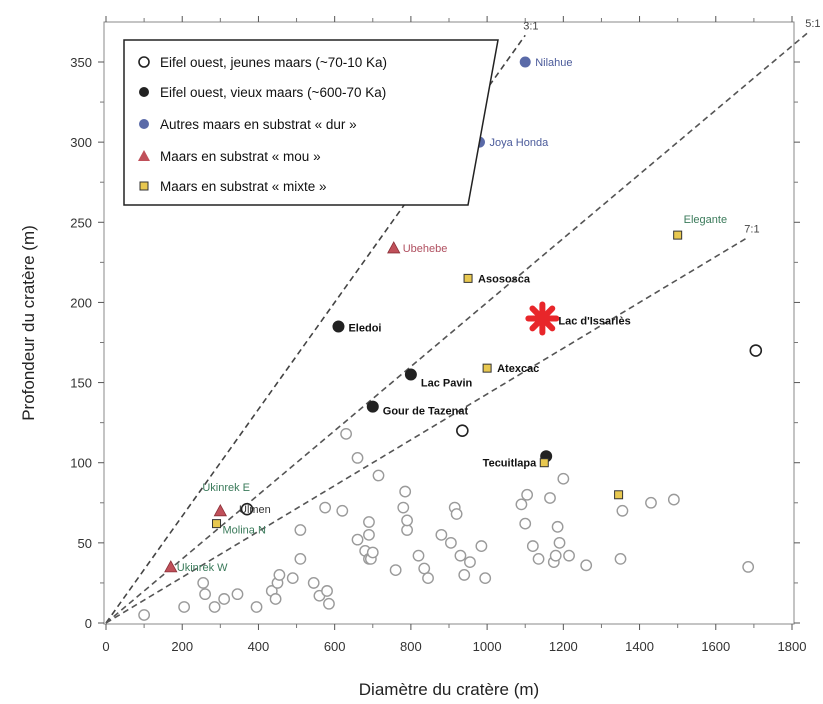 This screenshot has height=704, width=823. What do you see at coordinates (426, 412) in the screenshot?
I see `point-label: Gour de Tazenat` at bounding box center [426, 412].